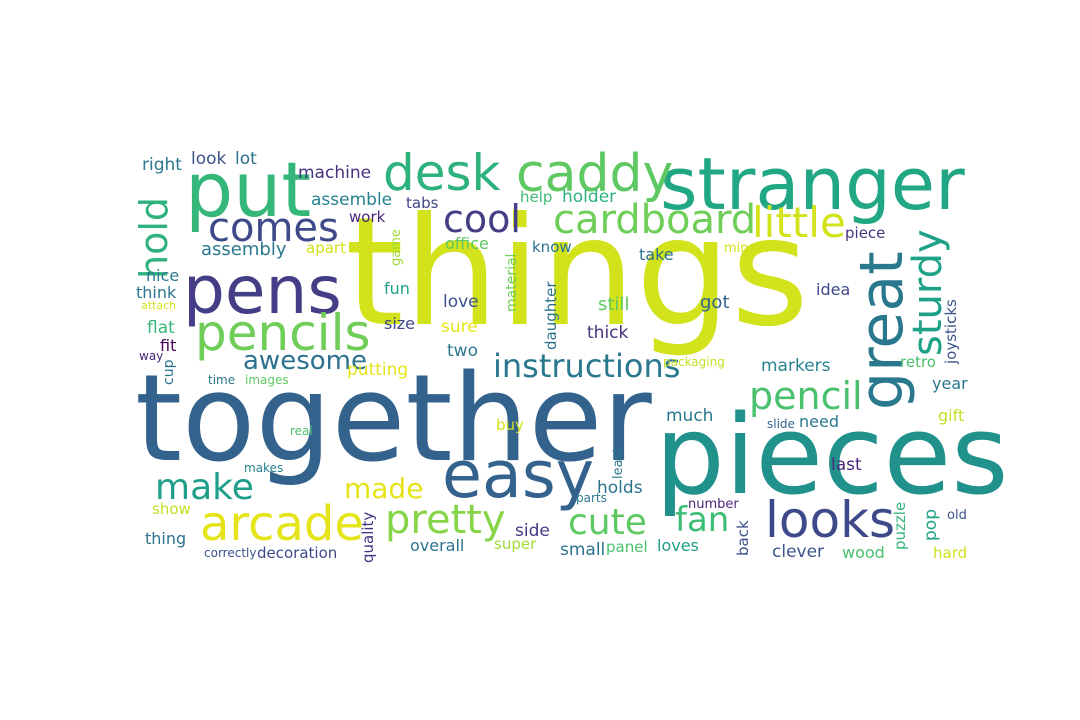 This screenshot has height=720, width=1080. Describe the element at coordinates (222, 380) in the screenshot. I see `word-time: time` at that location.